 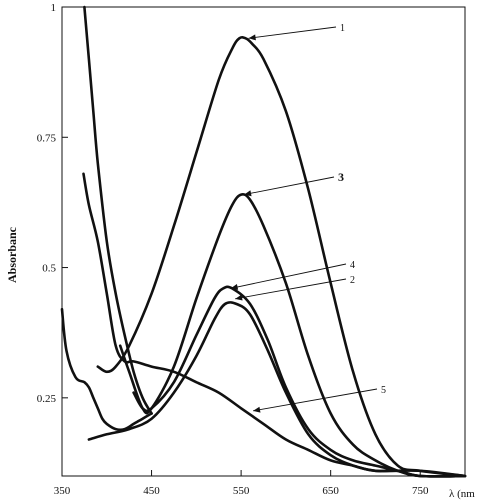 I want to click on x-tick-label: 650, so click(x=330, y=491).